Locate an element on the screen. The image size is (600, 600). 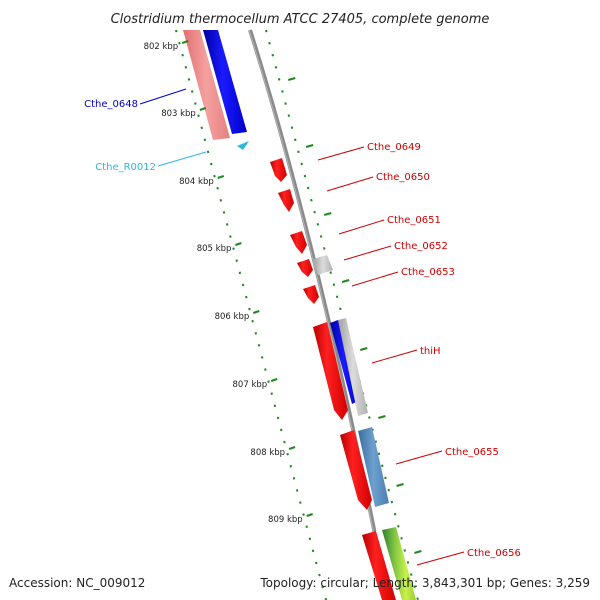
cds-cthe-0656-green is located at coordinates (399, 563).